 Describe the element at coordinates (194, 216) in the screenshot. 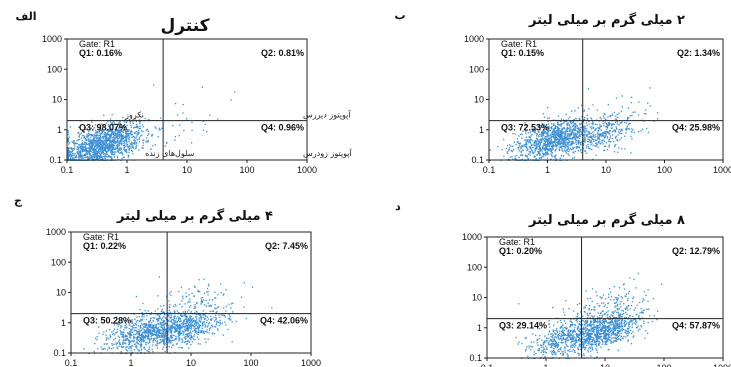

I see `panel-title: ۴ میلی گرم بر میلی لیتر` at that location.